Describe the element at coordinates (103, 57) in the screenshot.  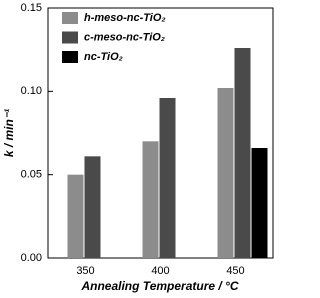
I see `legend-label: nc-TiO₂` at that location.